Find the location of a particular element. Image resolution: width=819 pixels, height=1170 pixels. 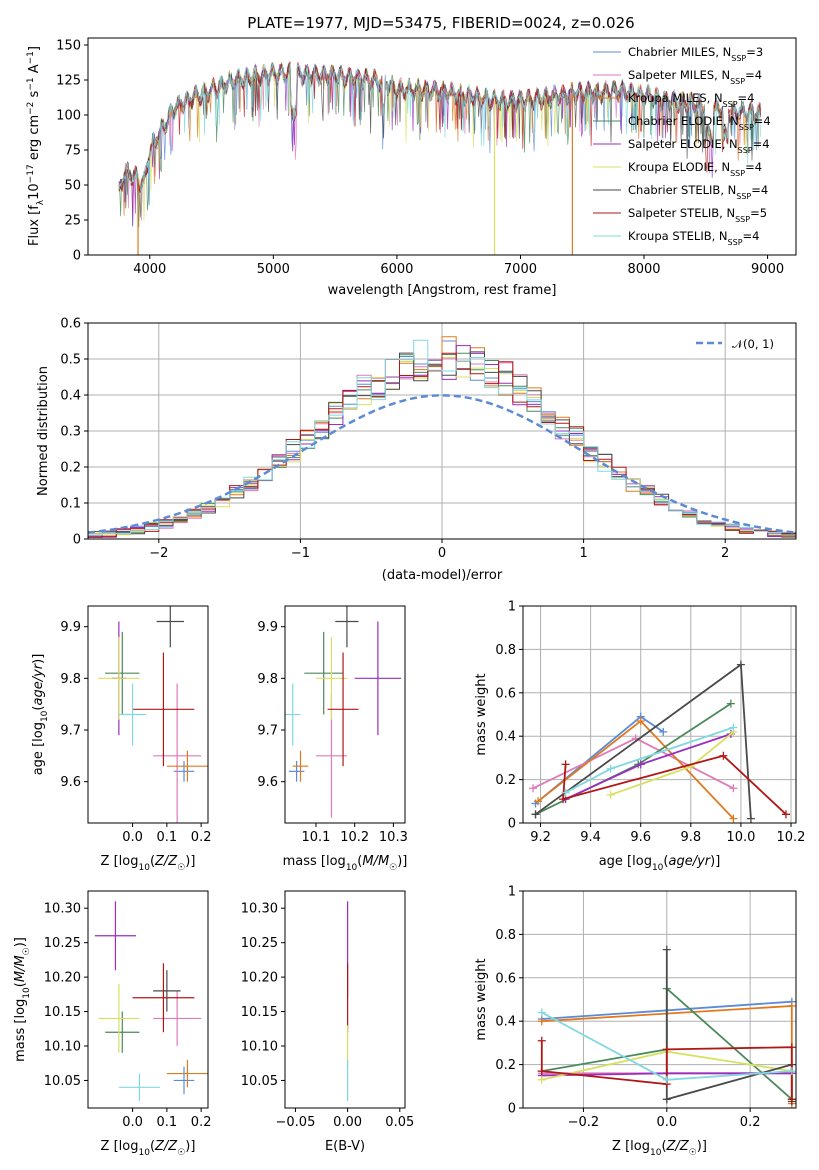

y-tick-label: 0.8 is located at coordinates (505, 935).